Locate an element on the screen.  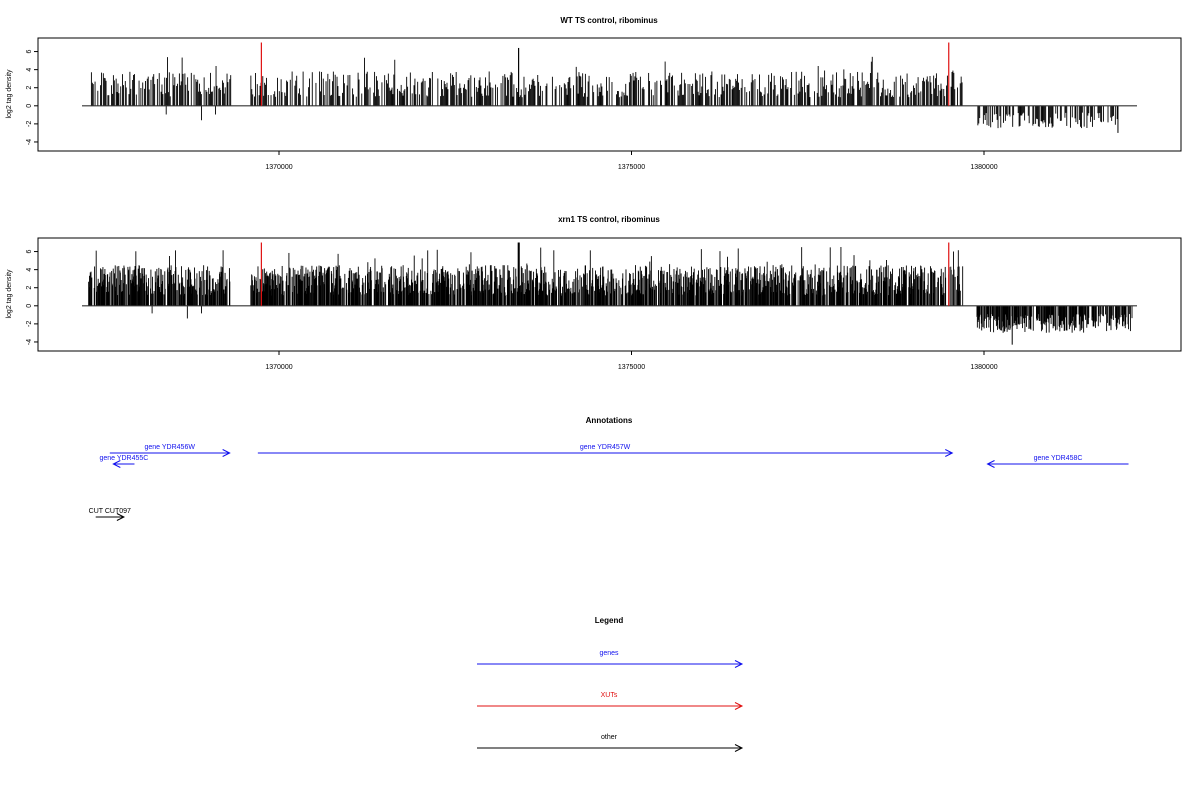
annotations-title: Annotations is located at coordinates (609, 420).